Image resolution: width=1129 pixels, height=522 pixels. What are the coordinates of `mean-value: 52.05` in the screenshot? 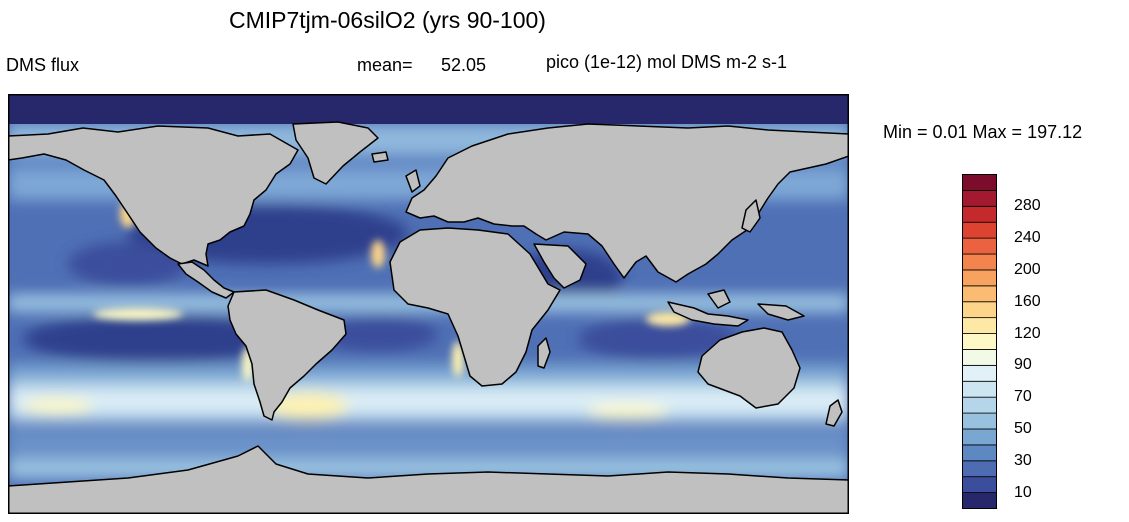 It's located at (464, 65).